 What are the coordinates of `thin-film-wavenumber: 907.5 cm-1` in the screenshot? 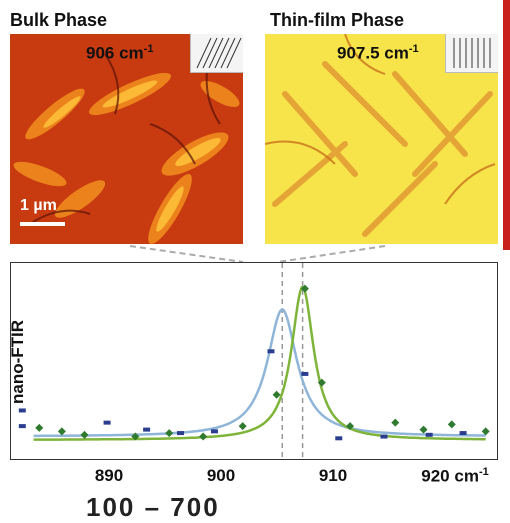 It's located at (378, 53).